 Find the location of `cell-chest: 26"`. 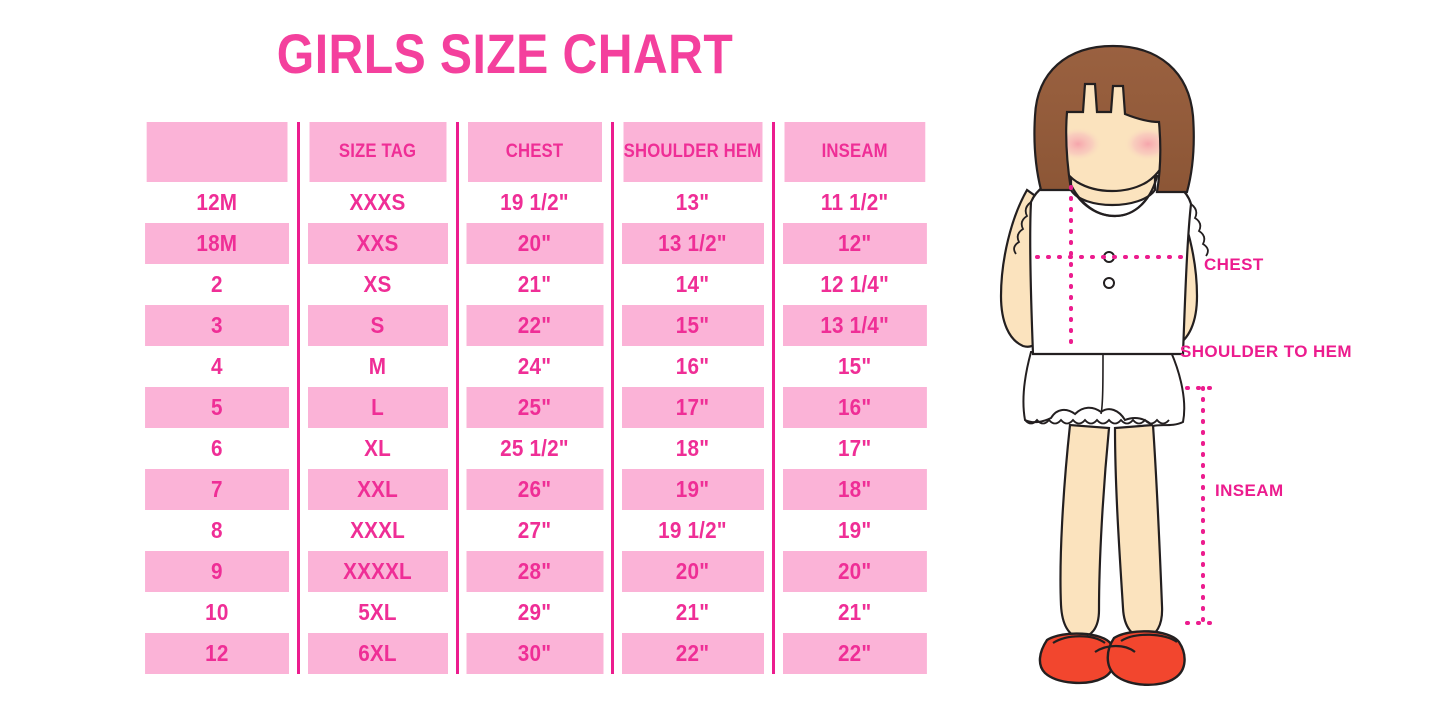

cell-chest: 26" is located at coordinates (534, 489).